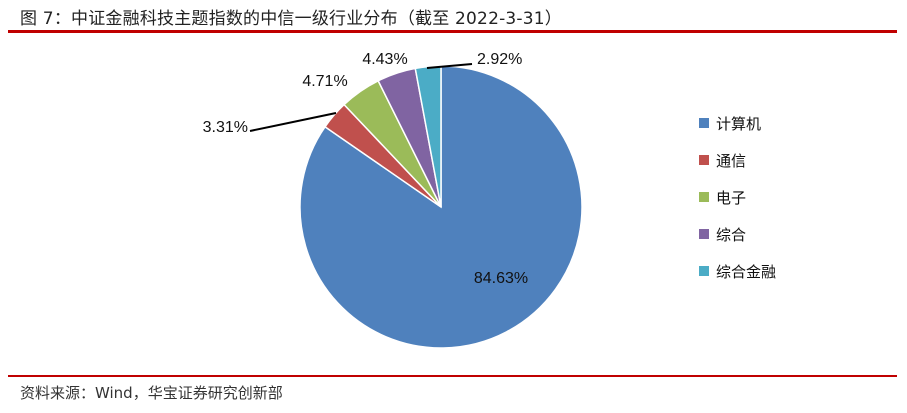  I want to click on chart-title: 图 7：中证金融科技主题指数的中信一级行业分布（截至 2022-3-31）, so click(291, 19).